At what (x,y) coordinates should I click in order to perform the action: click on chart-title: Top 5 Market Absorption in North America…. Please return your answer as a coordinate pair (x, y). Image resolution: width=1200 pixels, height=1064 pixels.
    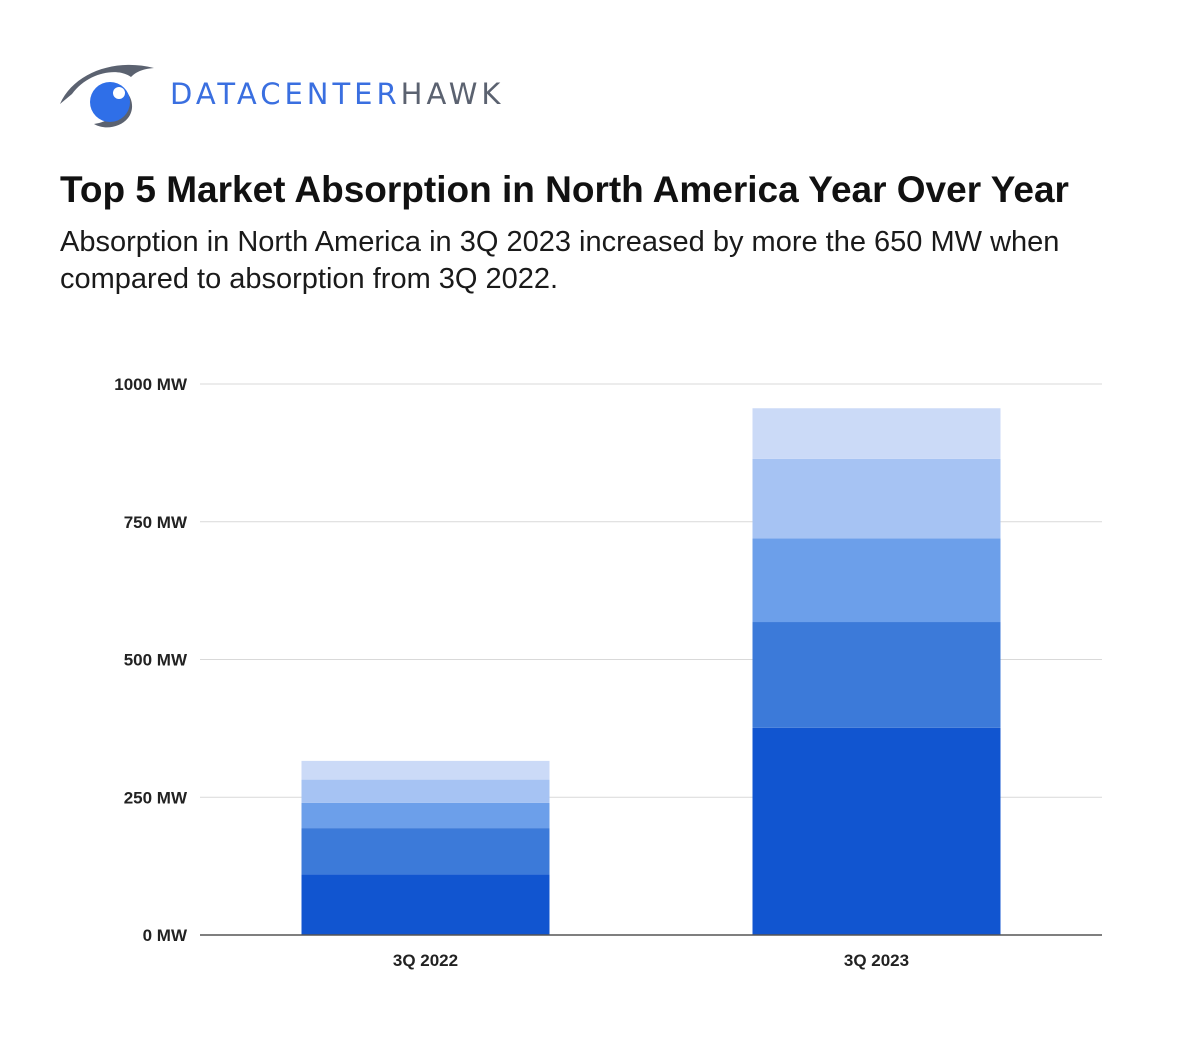
    Looking at the image, I should click on (564, 189).